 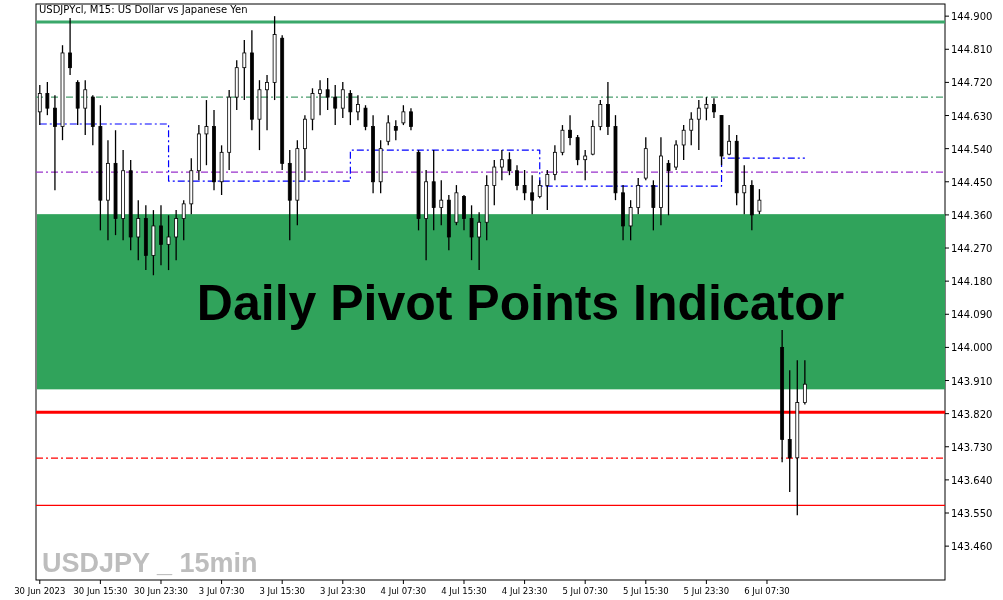 I want to click on chart-title: USDJPYcl, M15: US Dollar vs Japanese Yen, so click(x=143, y=9).